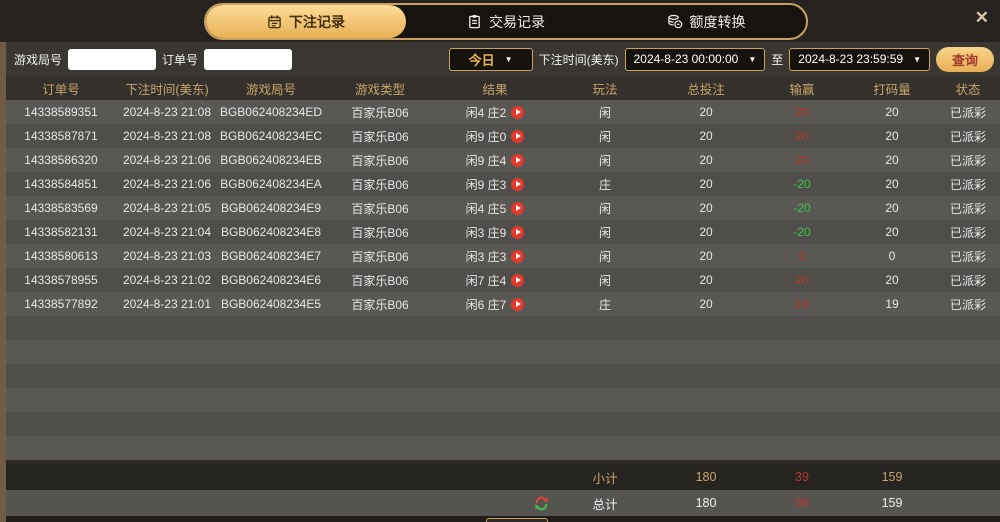 The height and width of the screenshot is (522, 1000). What do you see at coordinates (802, 208) in the screenshot?
I see `cell-win-loss: -20` at bounding box center [802, 208].